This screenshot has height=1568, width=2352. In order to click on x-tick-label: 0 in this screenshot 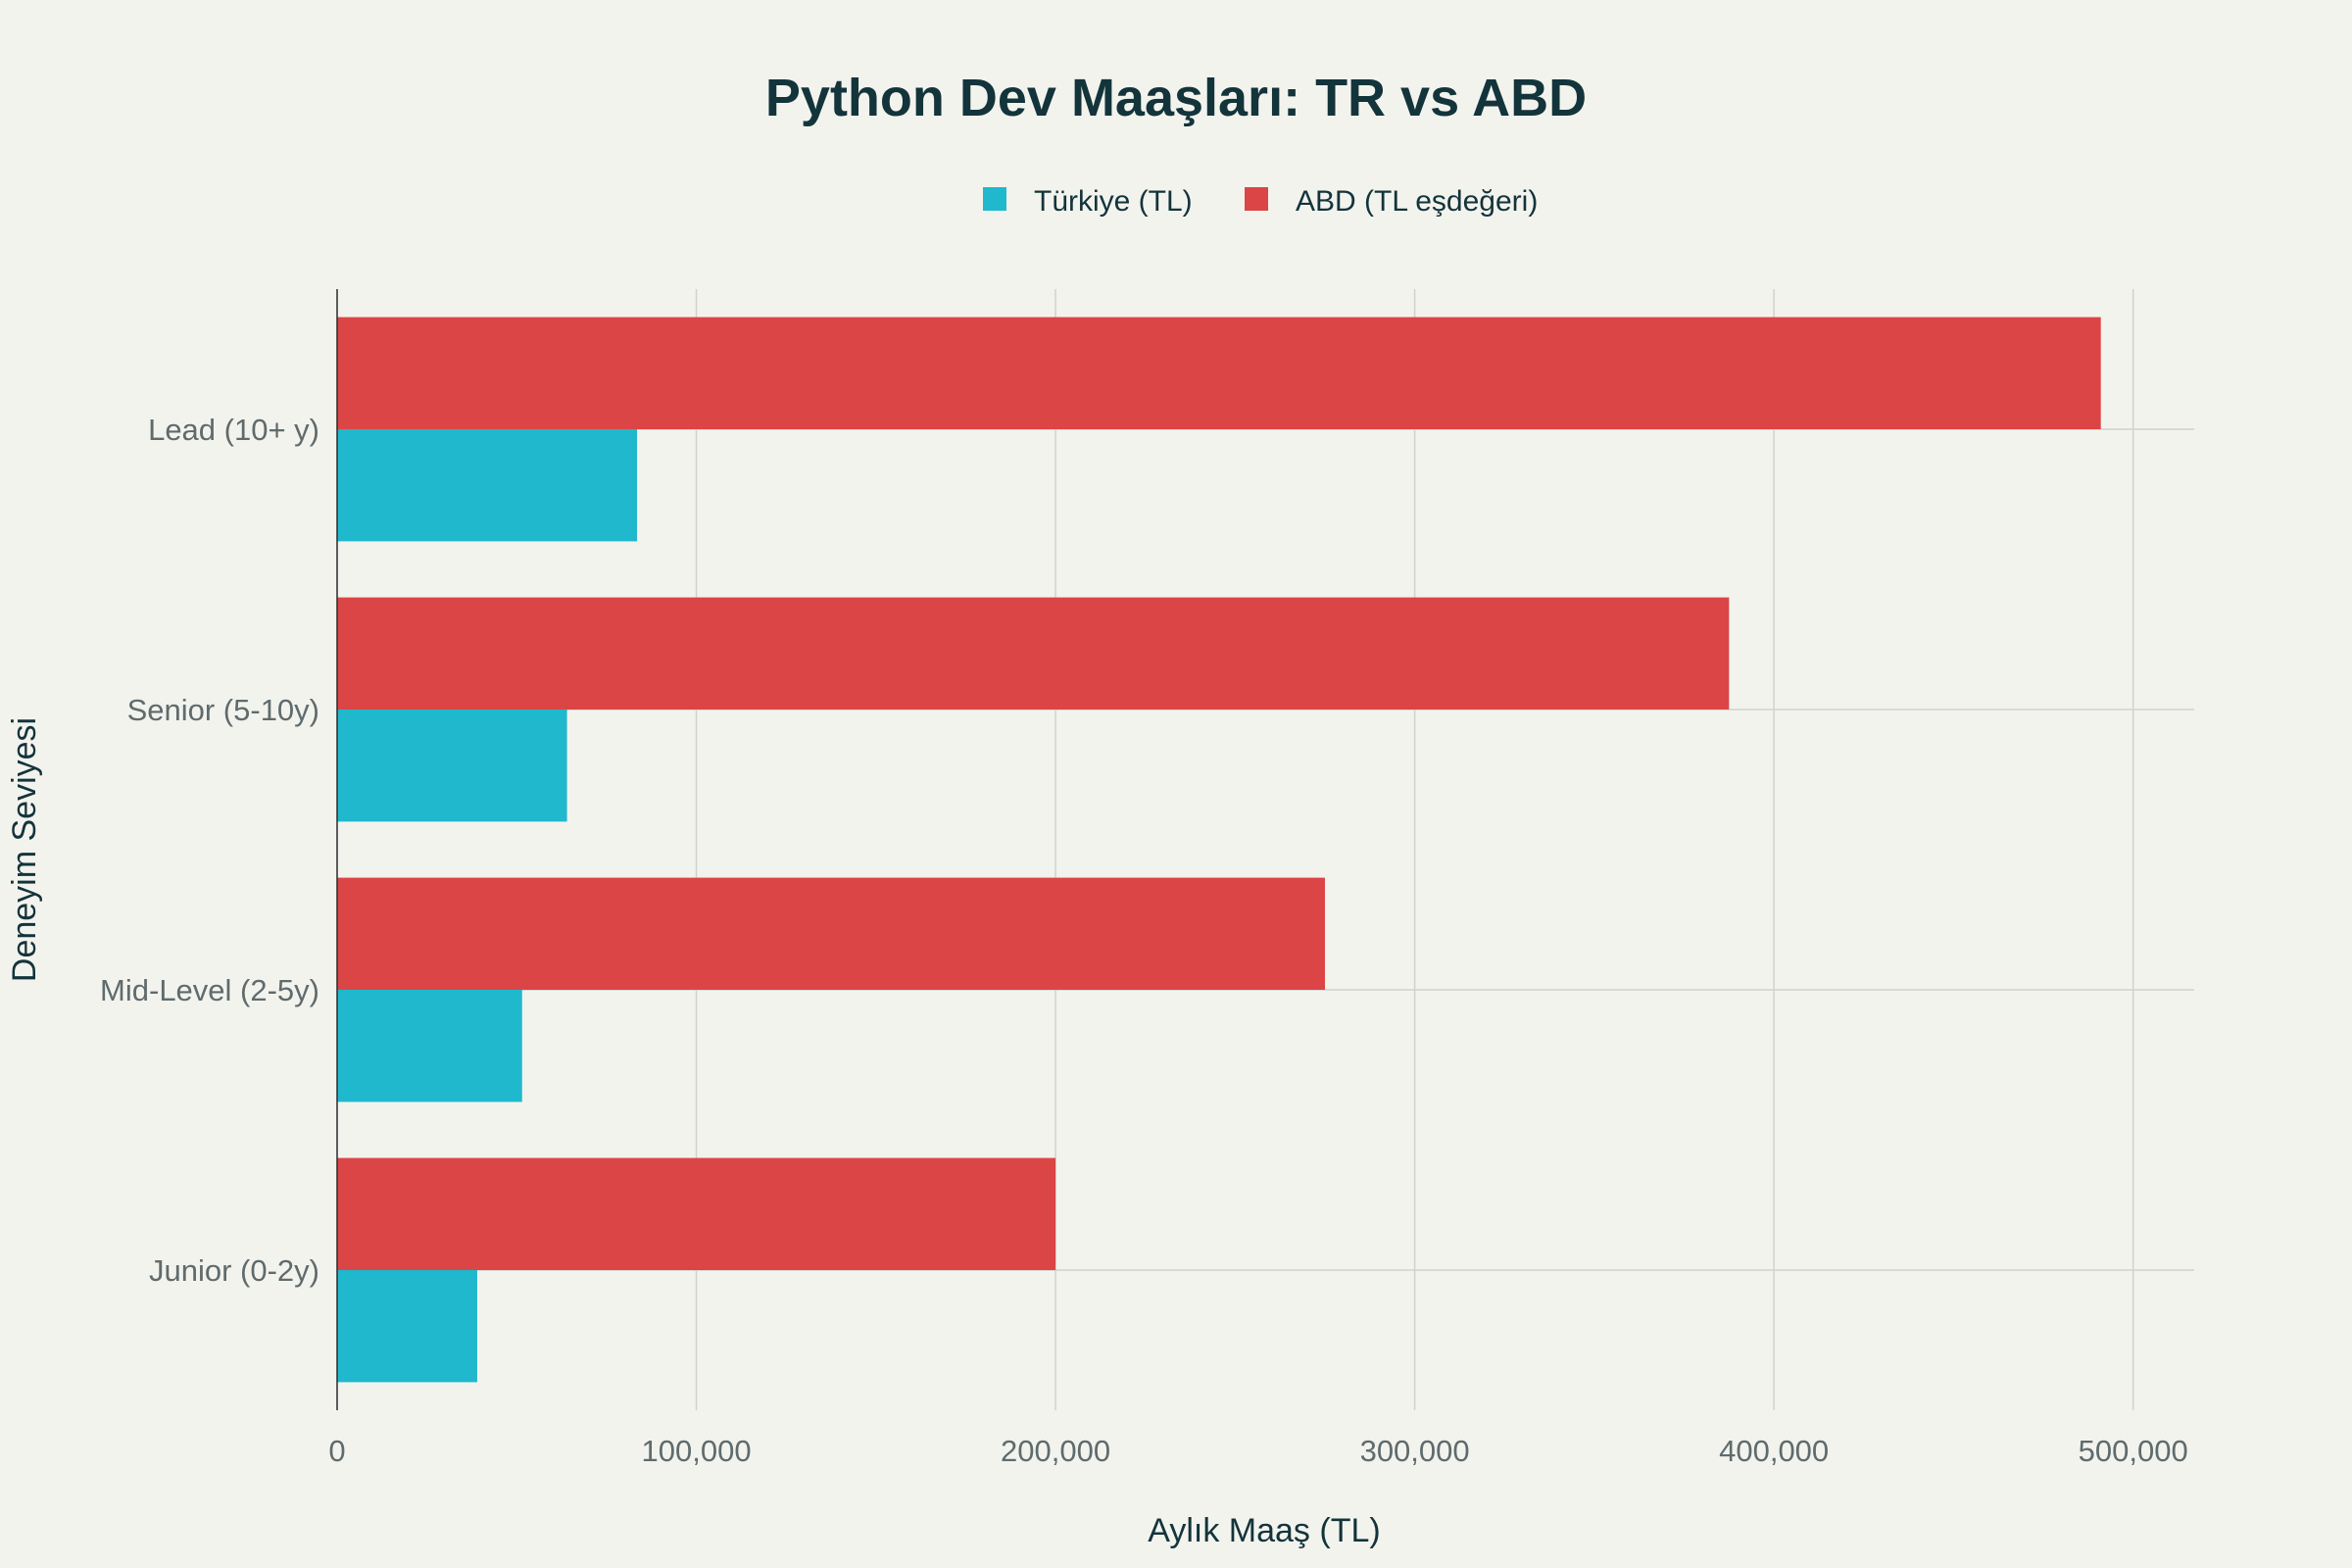, I will do `click(336, 1451)`.